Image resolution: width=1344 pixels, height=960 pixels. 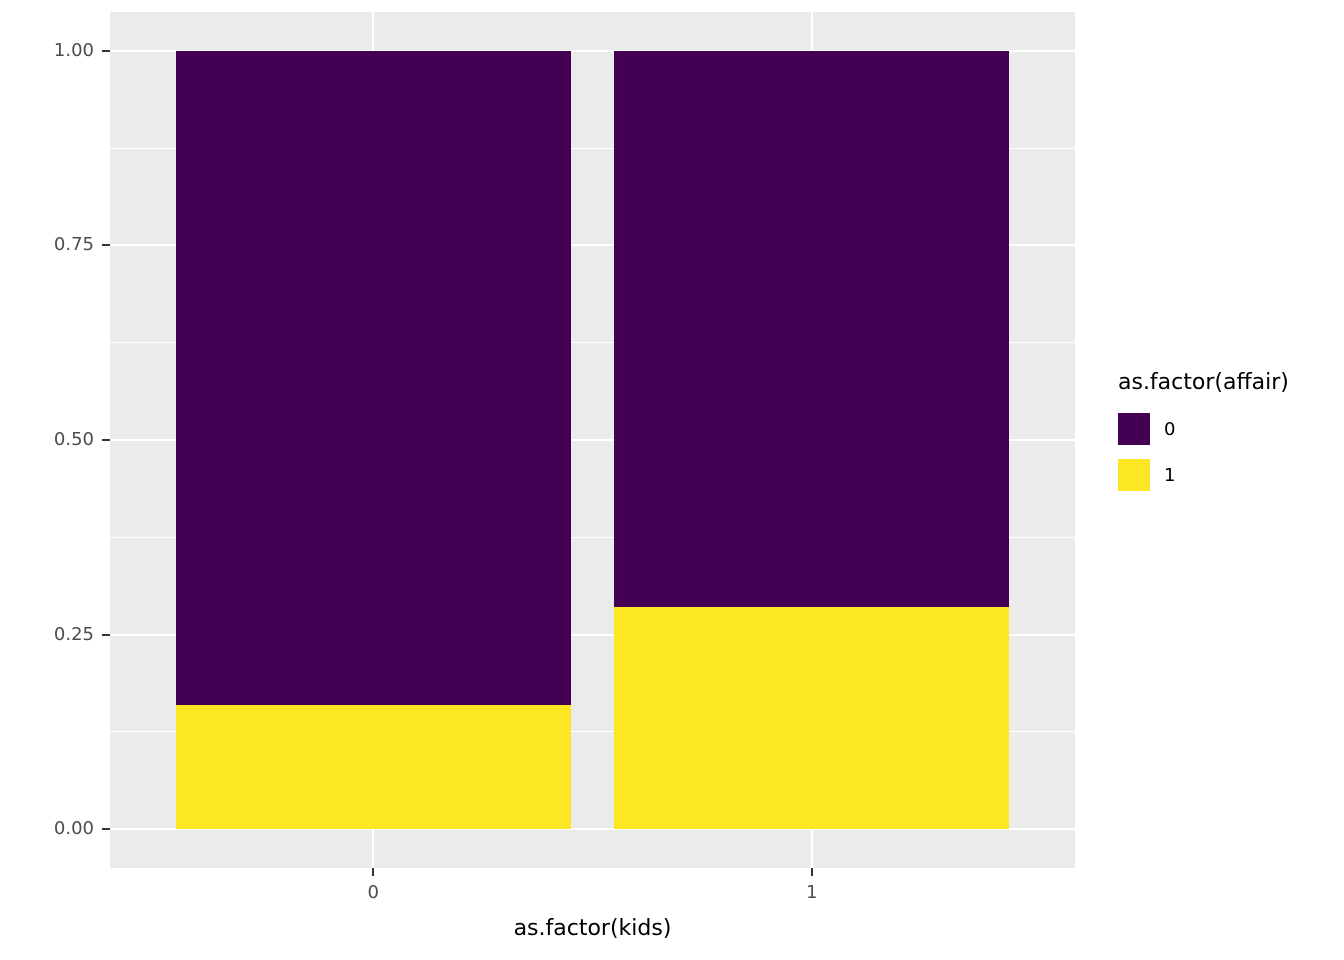 I want to click on y-tick-label: 0.25, so click(x=73, y=634).